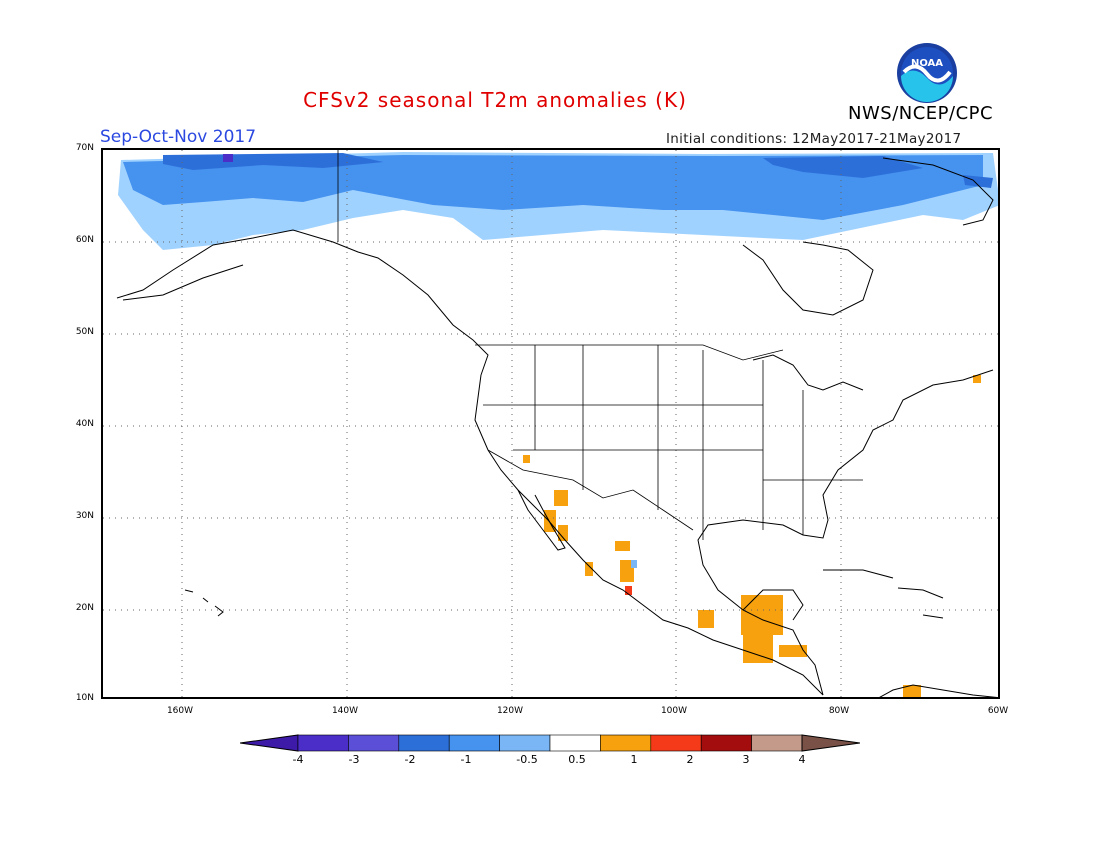 This screenshot has height=850, width=1100. I want to click on noaa-logo-text: NOAA, so click(927, 63).